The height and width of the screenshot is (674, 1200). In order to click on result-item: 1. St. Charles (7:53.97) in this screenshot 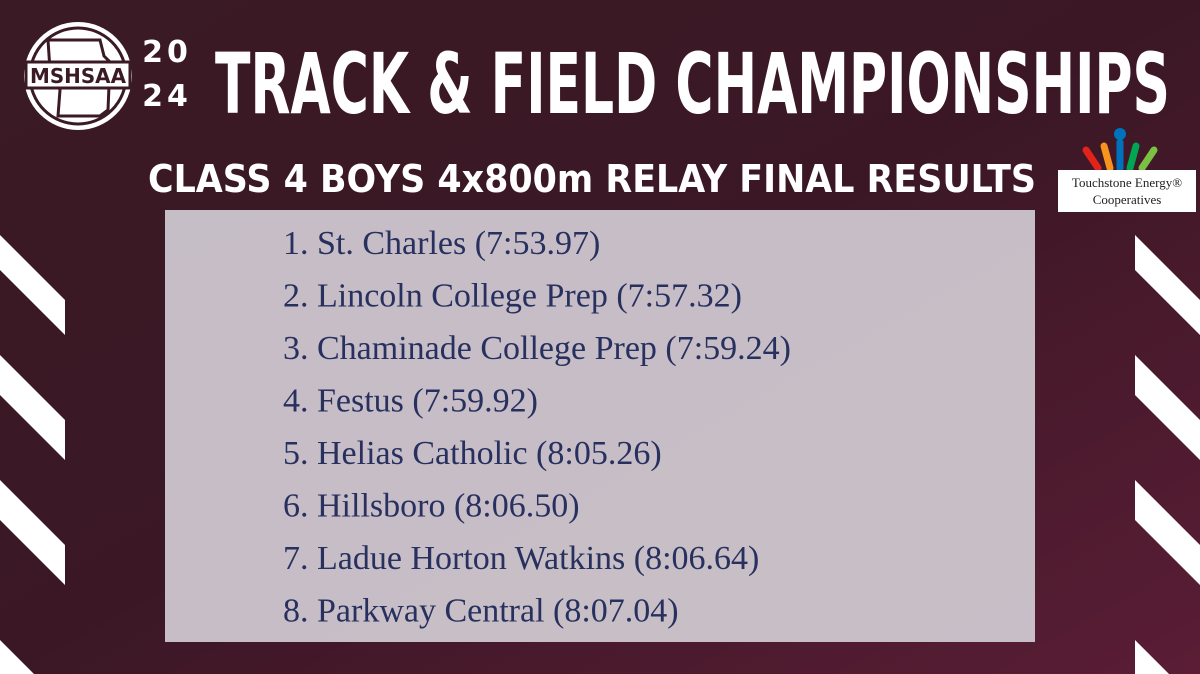, I will do `click(441, 243)`.